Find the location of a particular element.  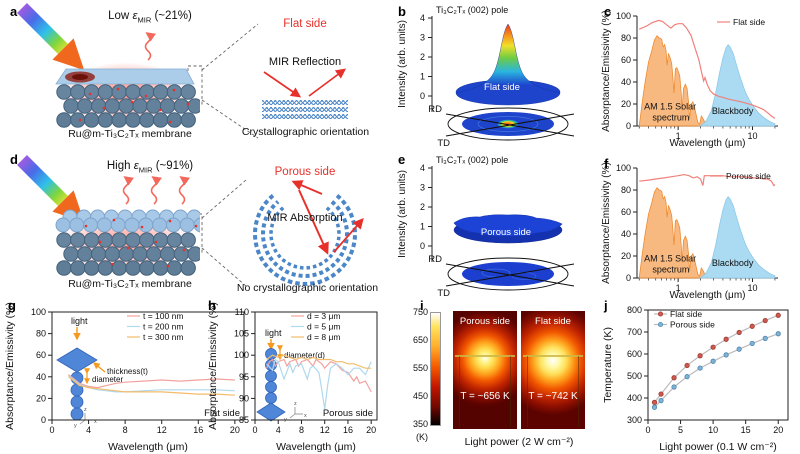

svg-text: 16 is located at coordinates (198, 430).